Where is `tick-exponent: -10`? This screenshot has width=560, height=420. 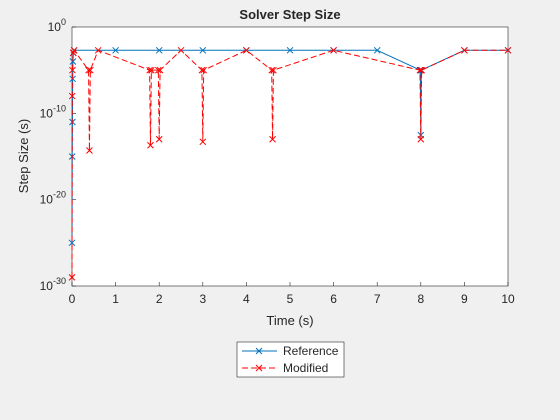
tick-exponent: -10 is located at coordinates (59, 108).